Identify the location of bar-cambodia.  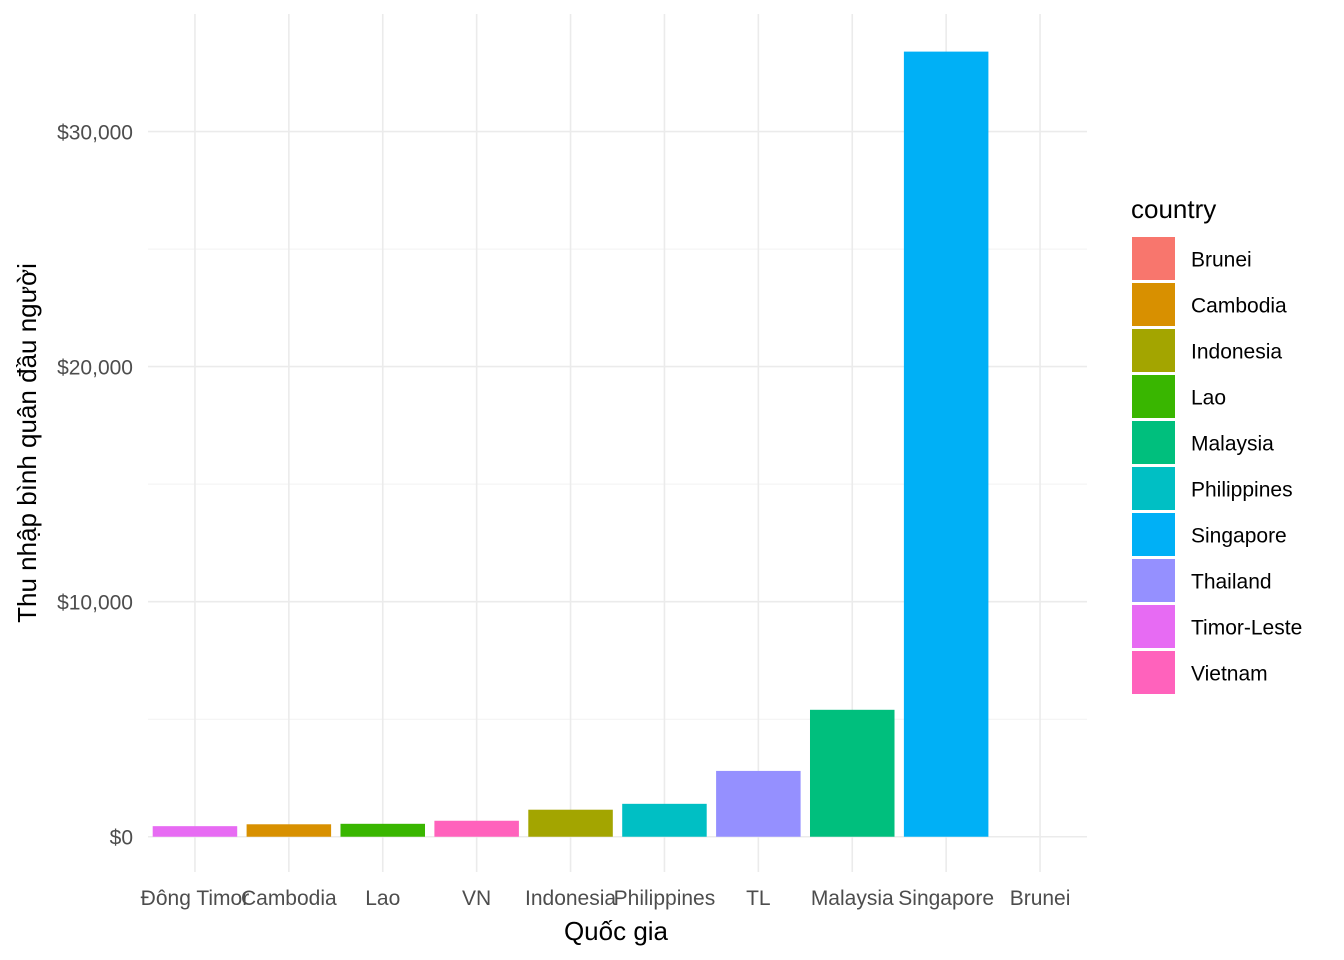
(289, 830).